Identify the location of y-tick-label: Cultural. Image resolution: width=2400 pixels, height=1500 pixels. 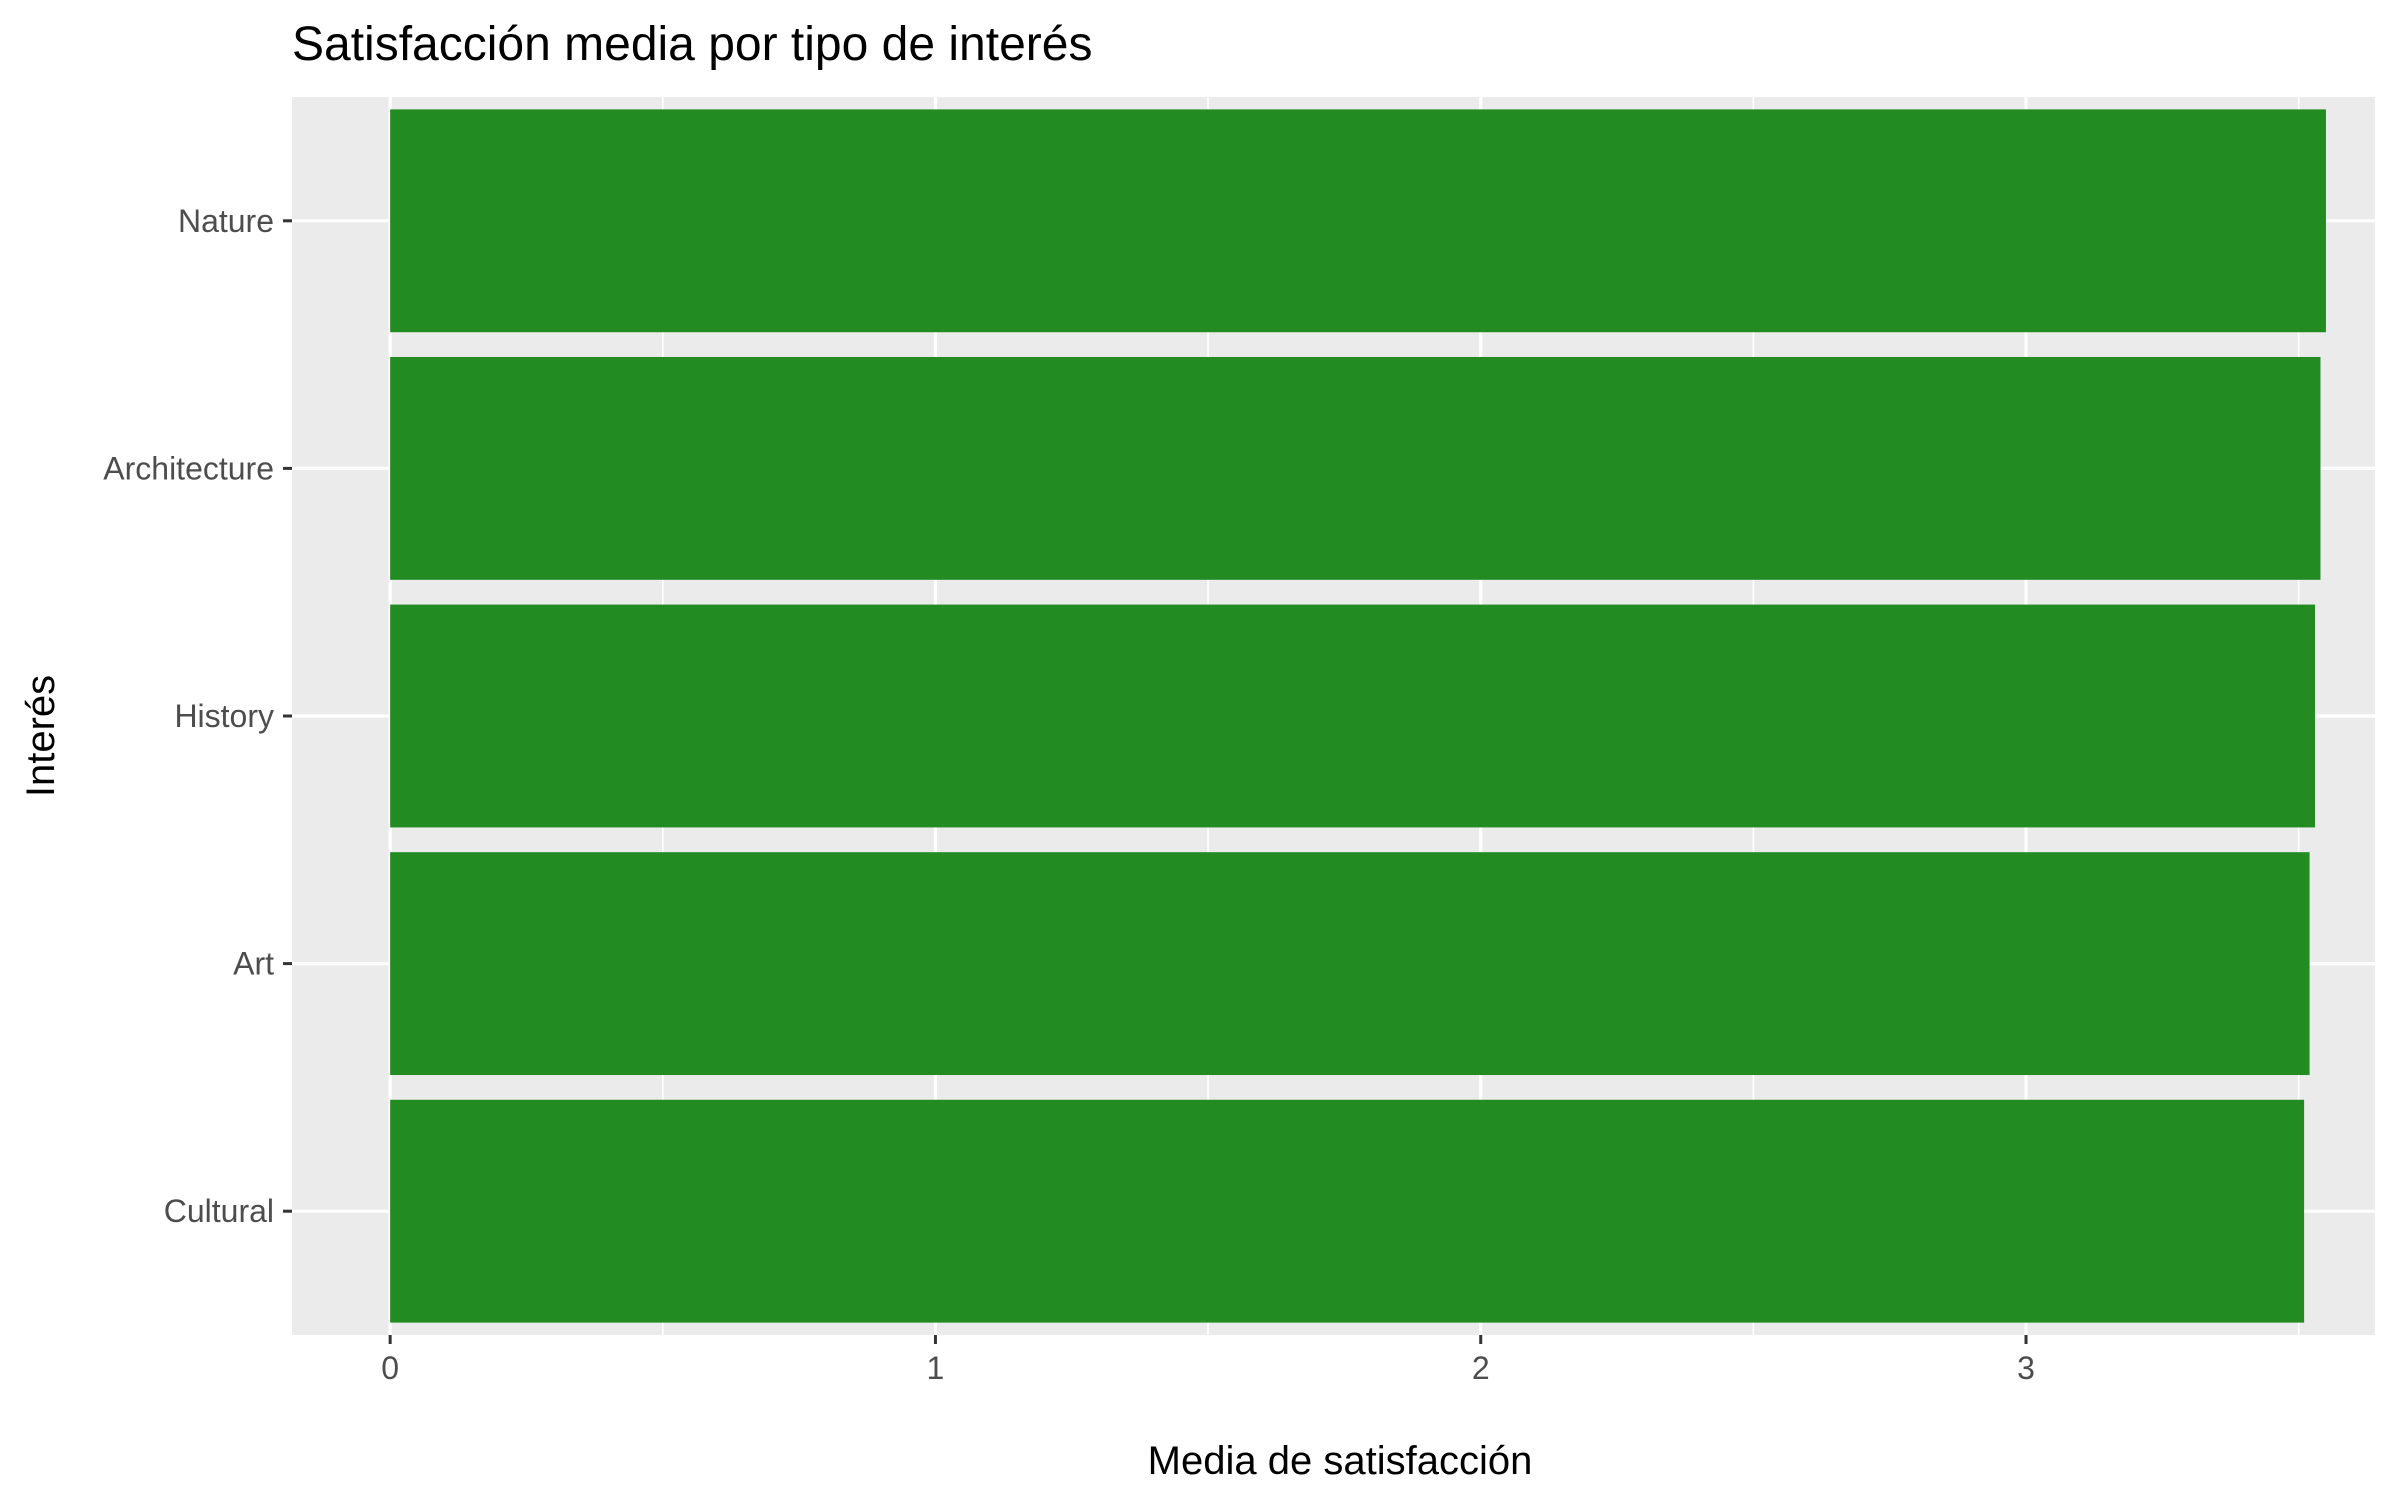
(219, 1211).